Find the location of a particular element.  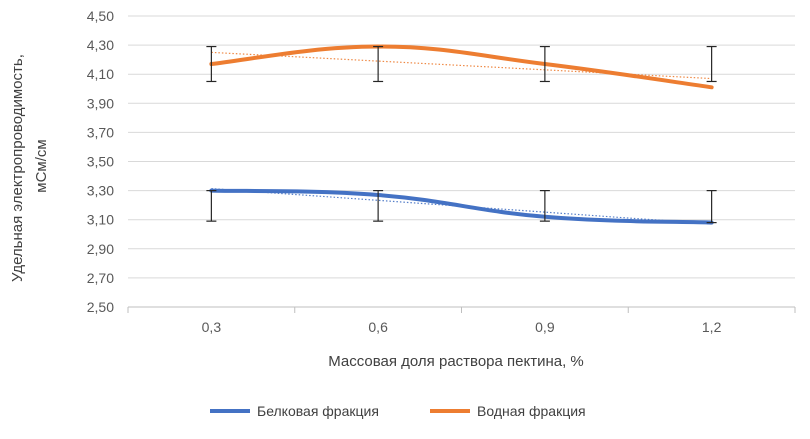

y-tick-label: 2,90 is located at coordinates (100, 249).